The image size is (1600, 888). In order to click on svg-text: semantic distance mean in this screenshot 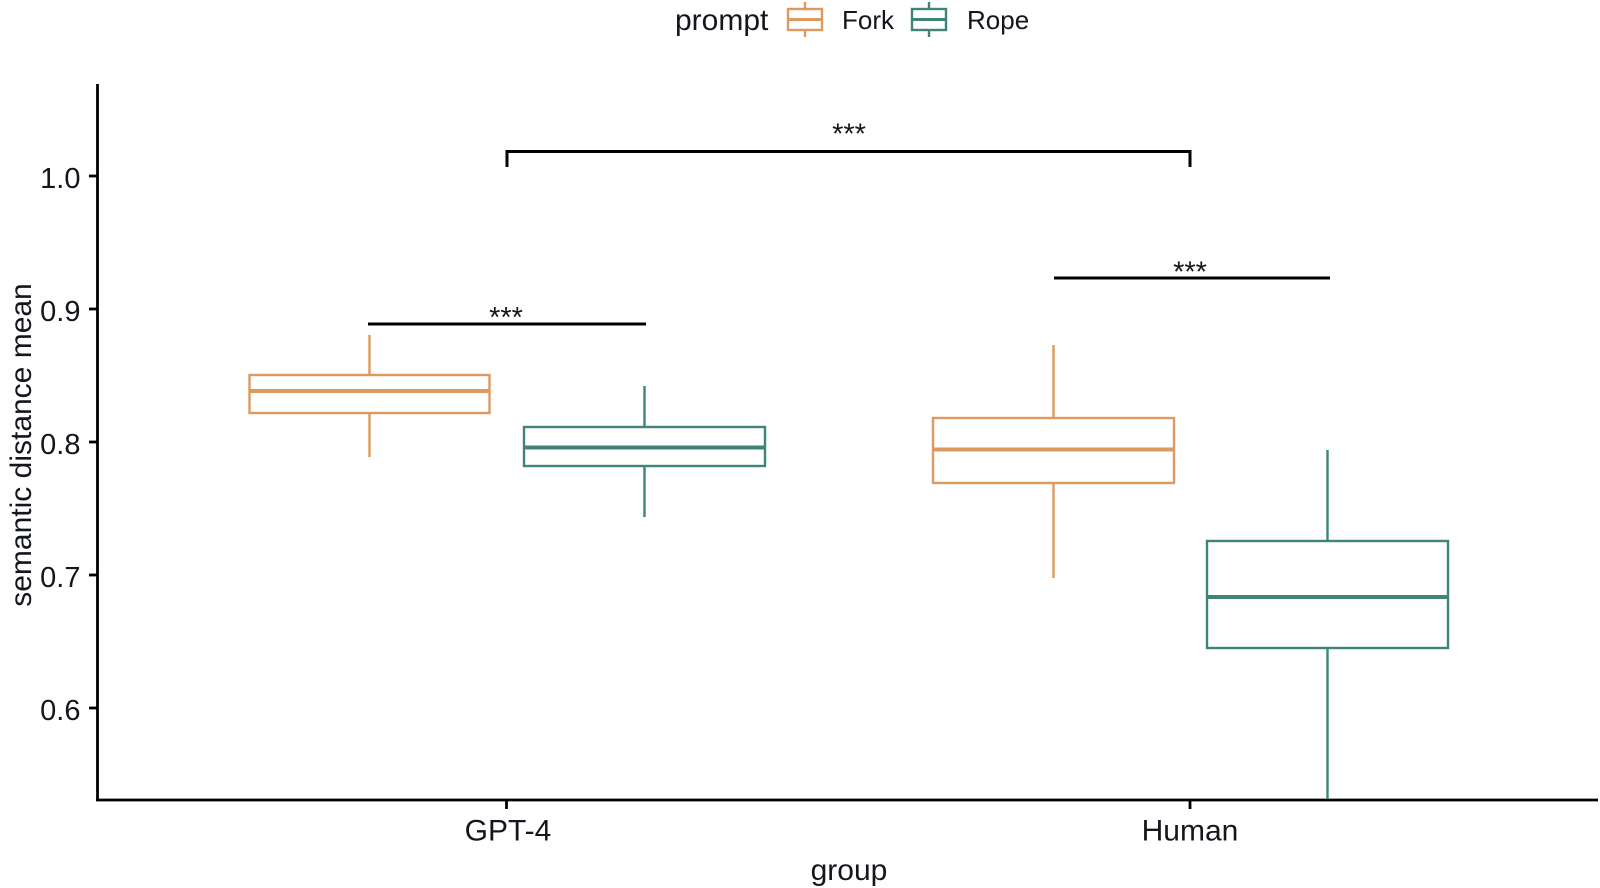, I will do `click(21, 445)`.